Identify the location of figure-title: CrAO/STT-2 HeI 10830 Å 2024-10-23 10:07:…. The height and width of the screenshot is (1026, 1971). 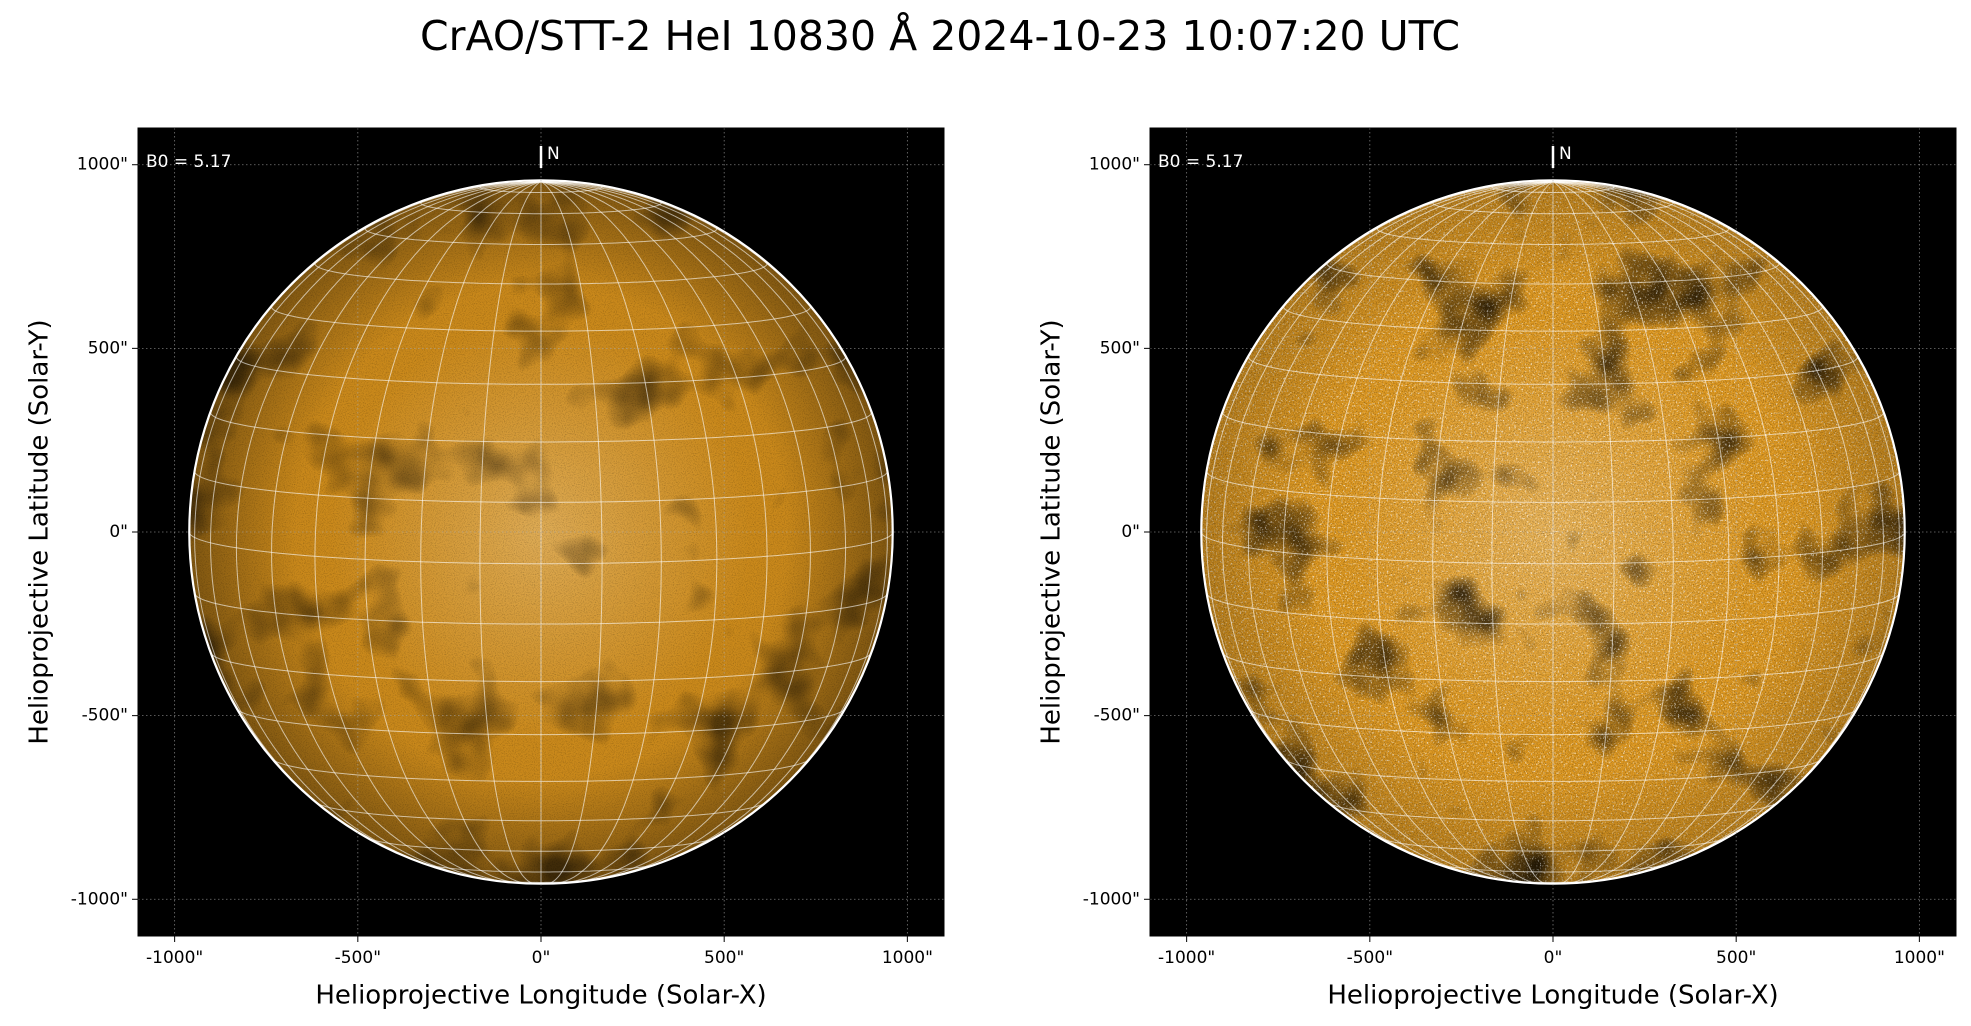
(940, 36).